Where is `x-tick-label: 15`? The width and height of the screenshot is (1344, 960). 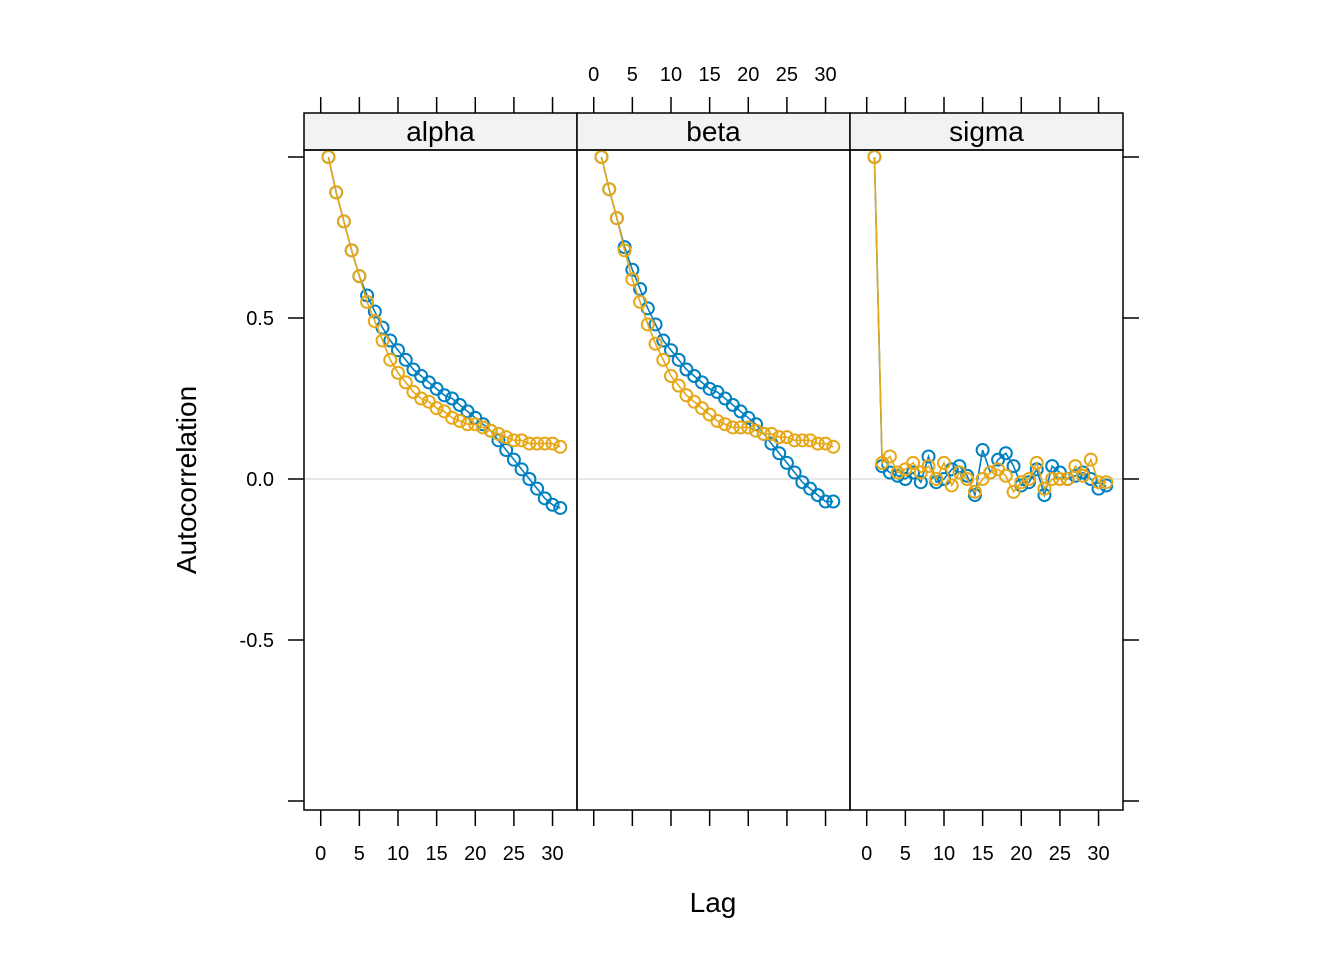 x-tick-label: 15 is located at coordinates (437, 854).